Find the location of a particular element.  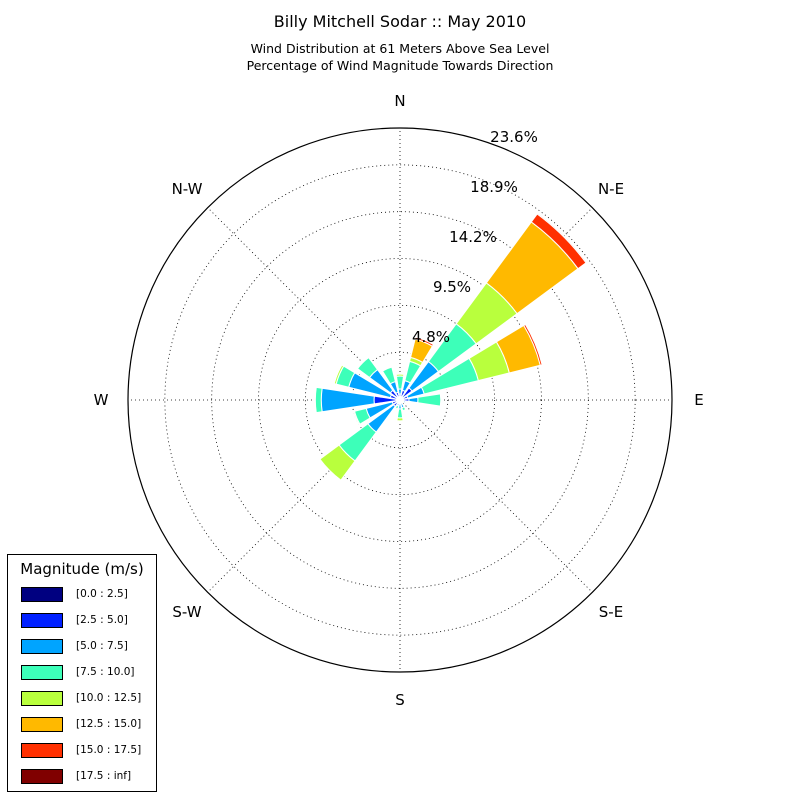

legend-item: [17.5 : inf] is located at coordinates (82, 777).